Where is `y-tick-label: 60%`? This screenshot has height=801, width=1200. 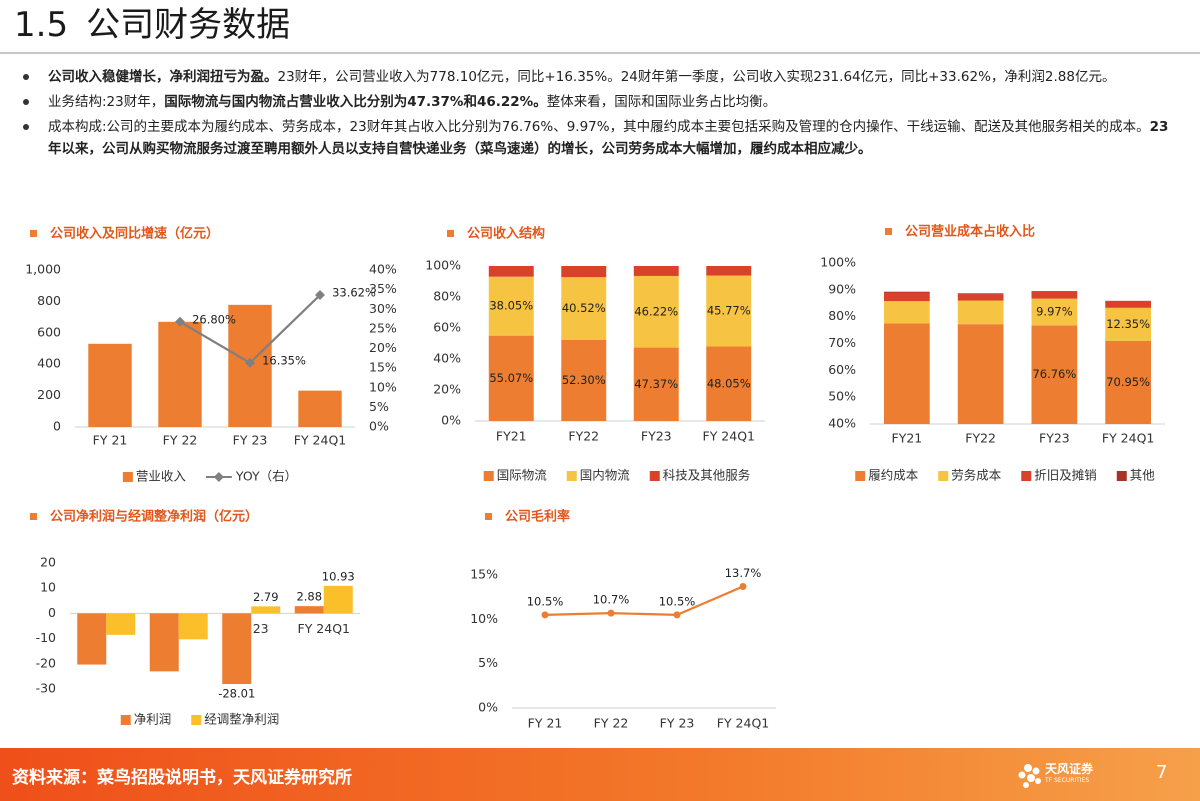
y-tick-label: 60% is located at coordinates (842, 369).